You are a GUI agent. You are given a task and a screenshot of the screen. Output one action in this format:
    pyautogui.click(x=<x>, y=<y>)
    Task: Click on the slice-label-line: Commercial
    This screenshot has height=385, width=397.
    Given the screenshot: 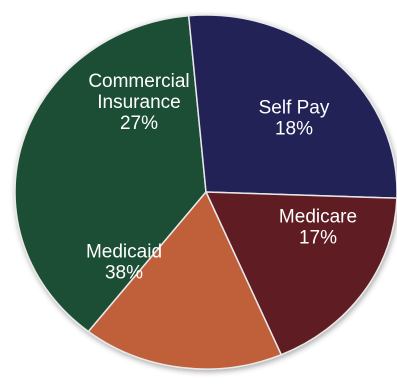 What is the action you would take?
    pyautogui.click(x=138, y=81)
    